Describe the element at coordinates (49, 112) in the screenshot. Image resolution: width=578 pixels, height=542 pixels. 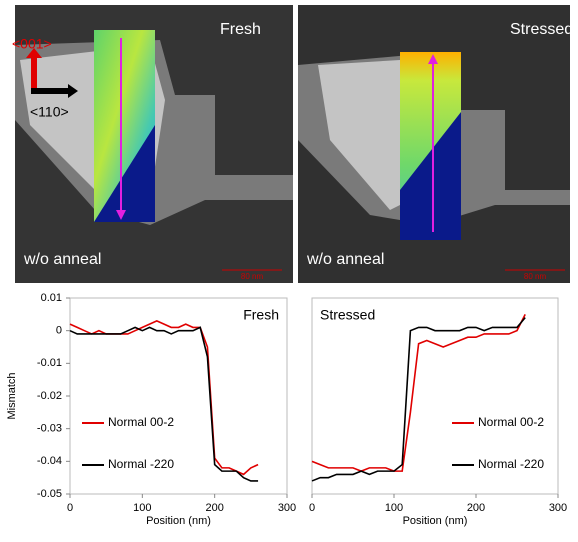
I see `axis-label: <110>` at that location.